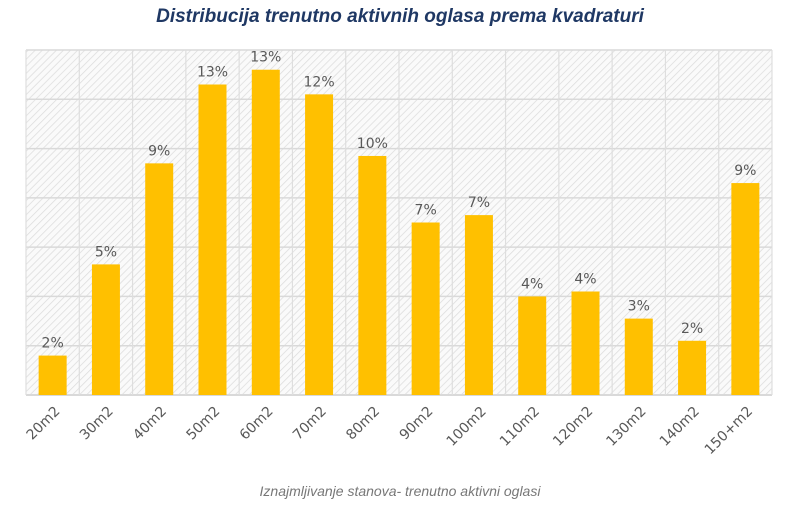 The height and width of the screenshot is (509, 800). What do you see at coordinates (532, 345) in the screenshot?
I see `bar-110m2` at bounding box center [532, 345].